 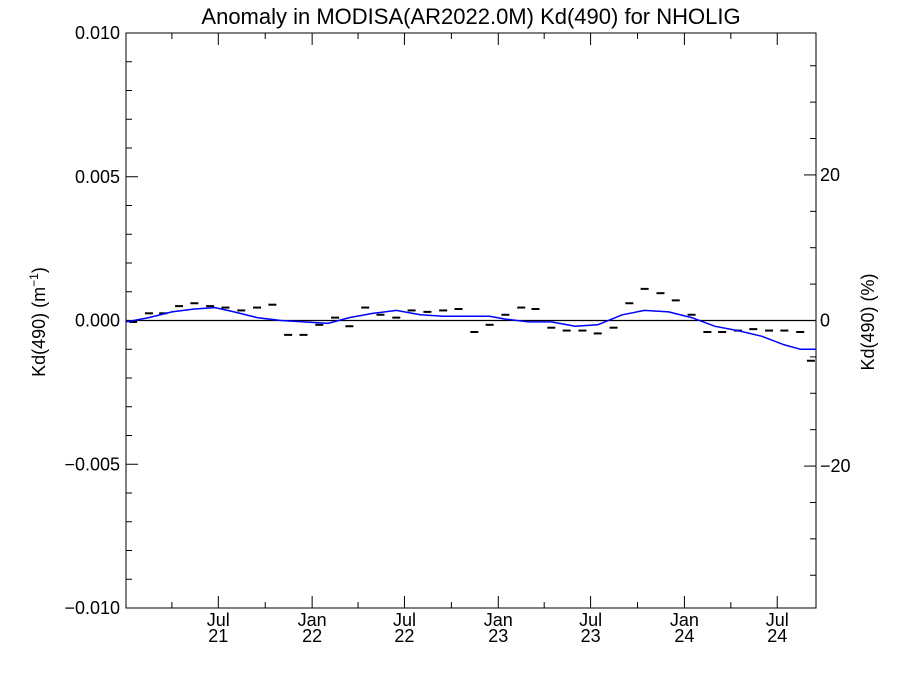 What do you see at coordinates (835, 466) in the screenshot?
I see `y2-tick-label: −20` at bounding box center [835, 466].